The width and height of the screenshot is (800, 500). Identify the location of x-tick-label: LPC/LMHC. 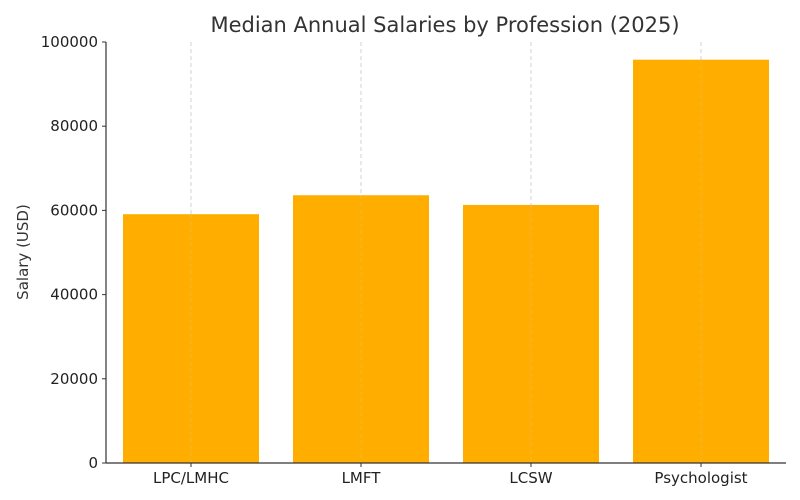
(191, 478).